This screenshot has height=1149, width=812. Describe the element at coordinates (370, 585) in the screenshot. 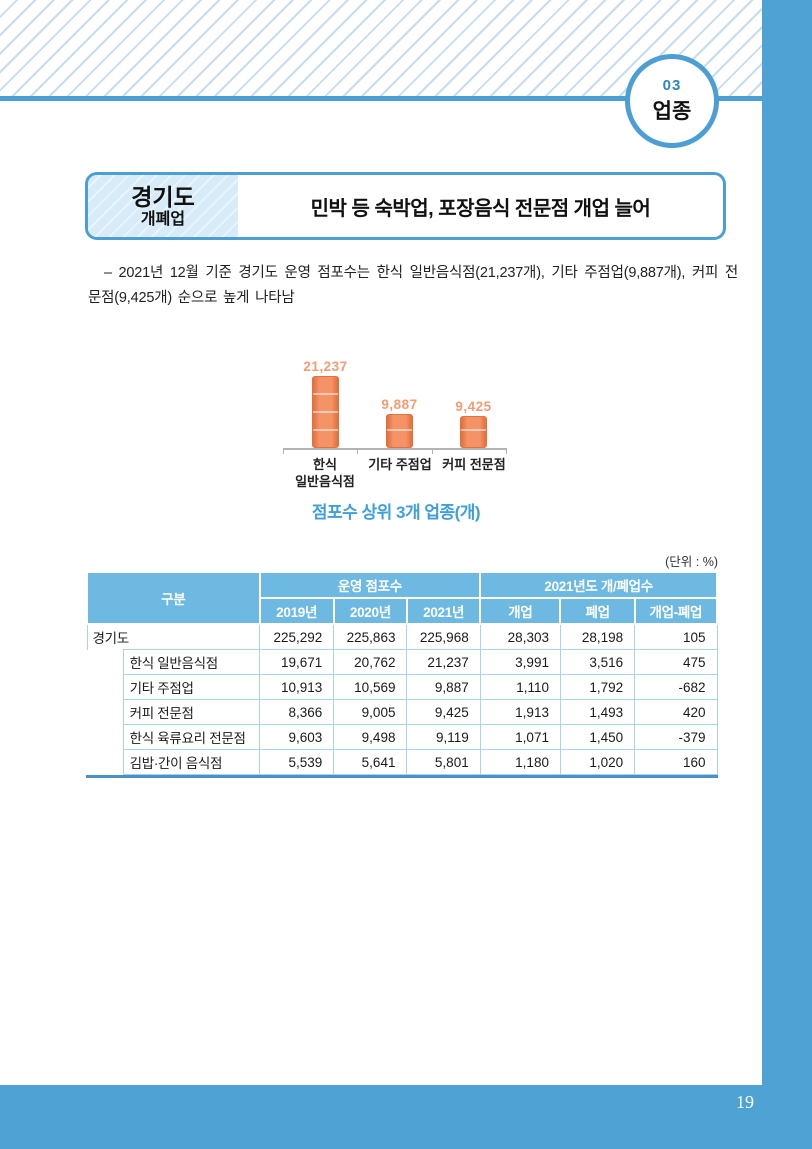

I see `col-group-store-count: 운영 점포수` at that location.